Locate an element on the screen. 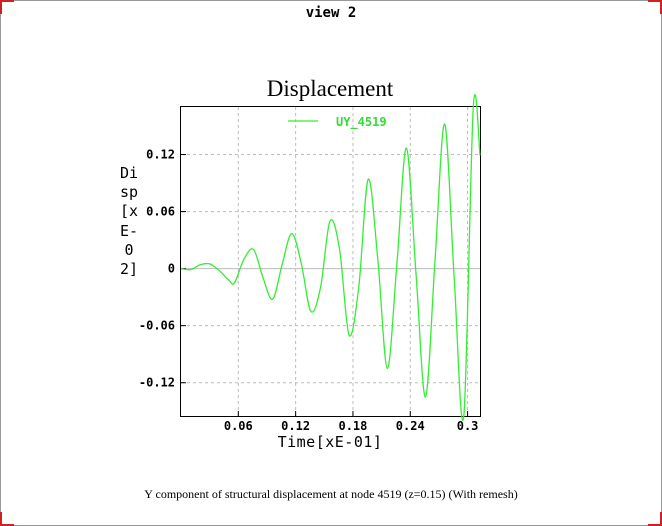  x-tick-label: 0.3 is located at coordinates (468, 426).